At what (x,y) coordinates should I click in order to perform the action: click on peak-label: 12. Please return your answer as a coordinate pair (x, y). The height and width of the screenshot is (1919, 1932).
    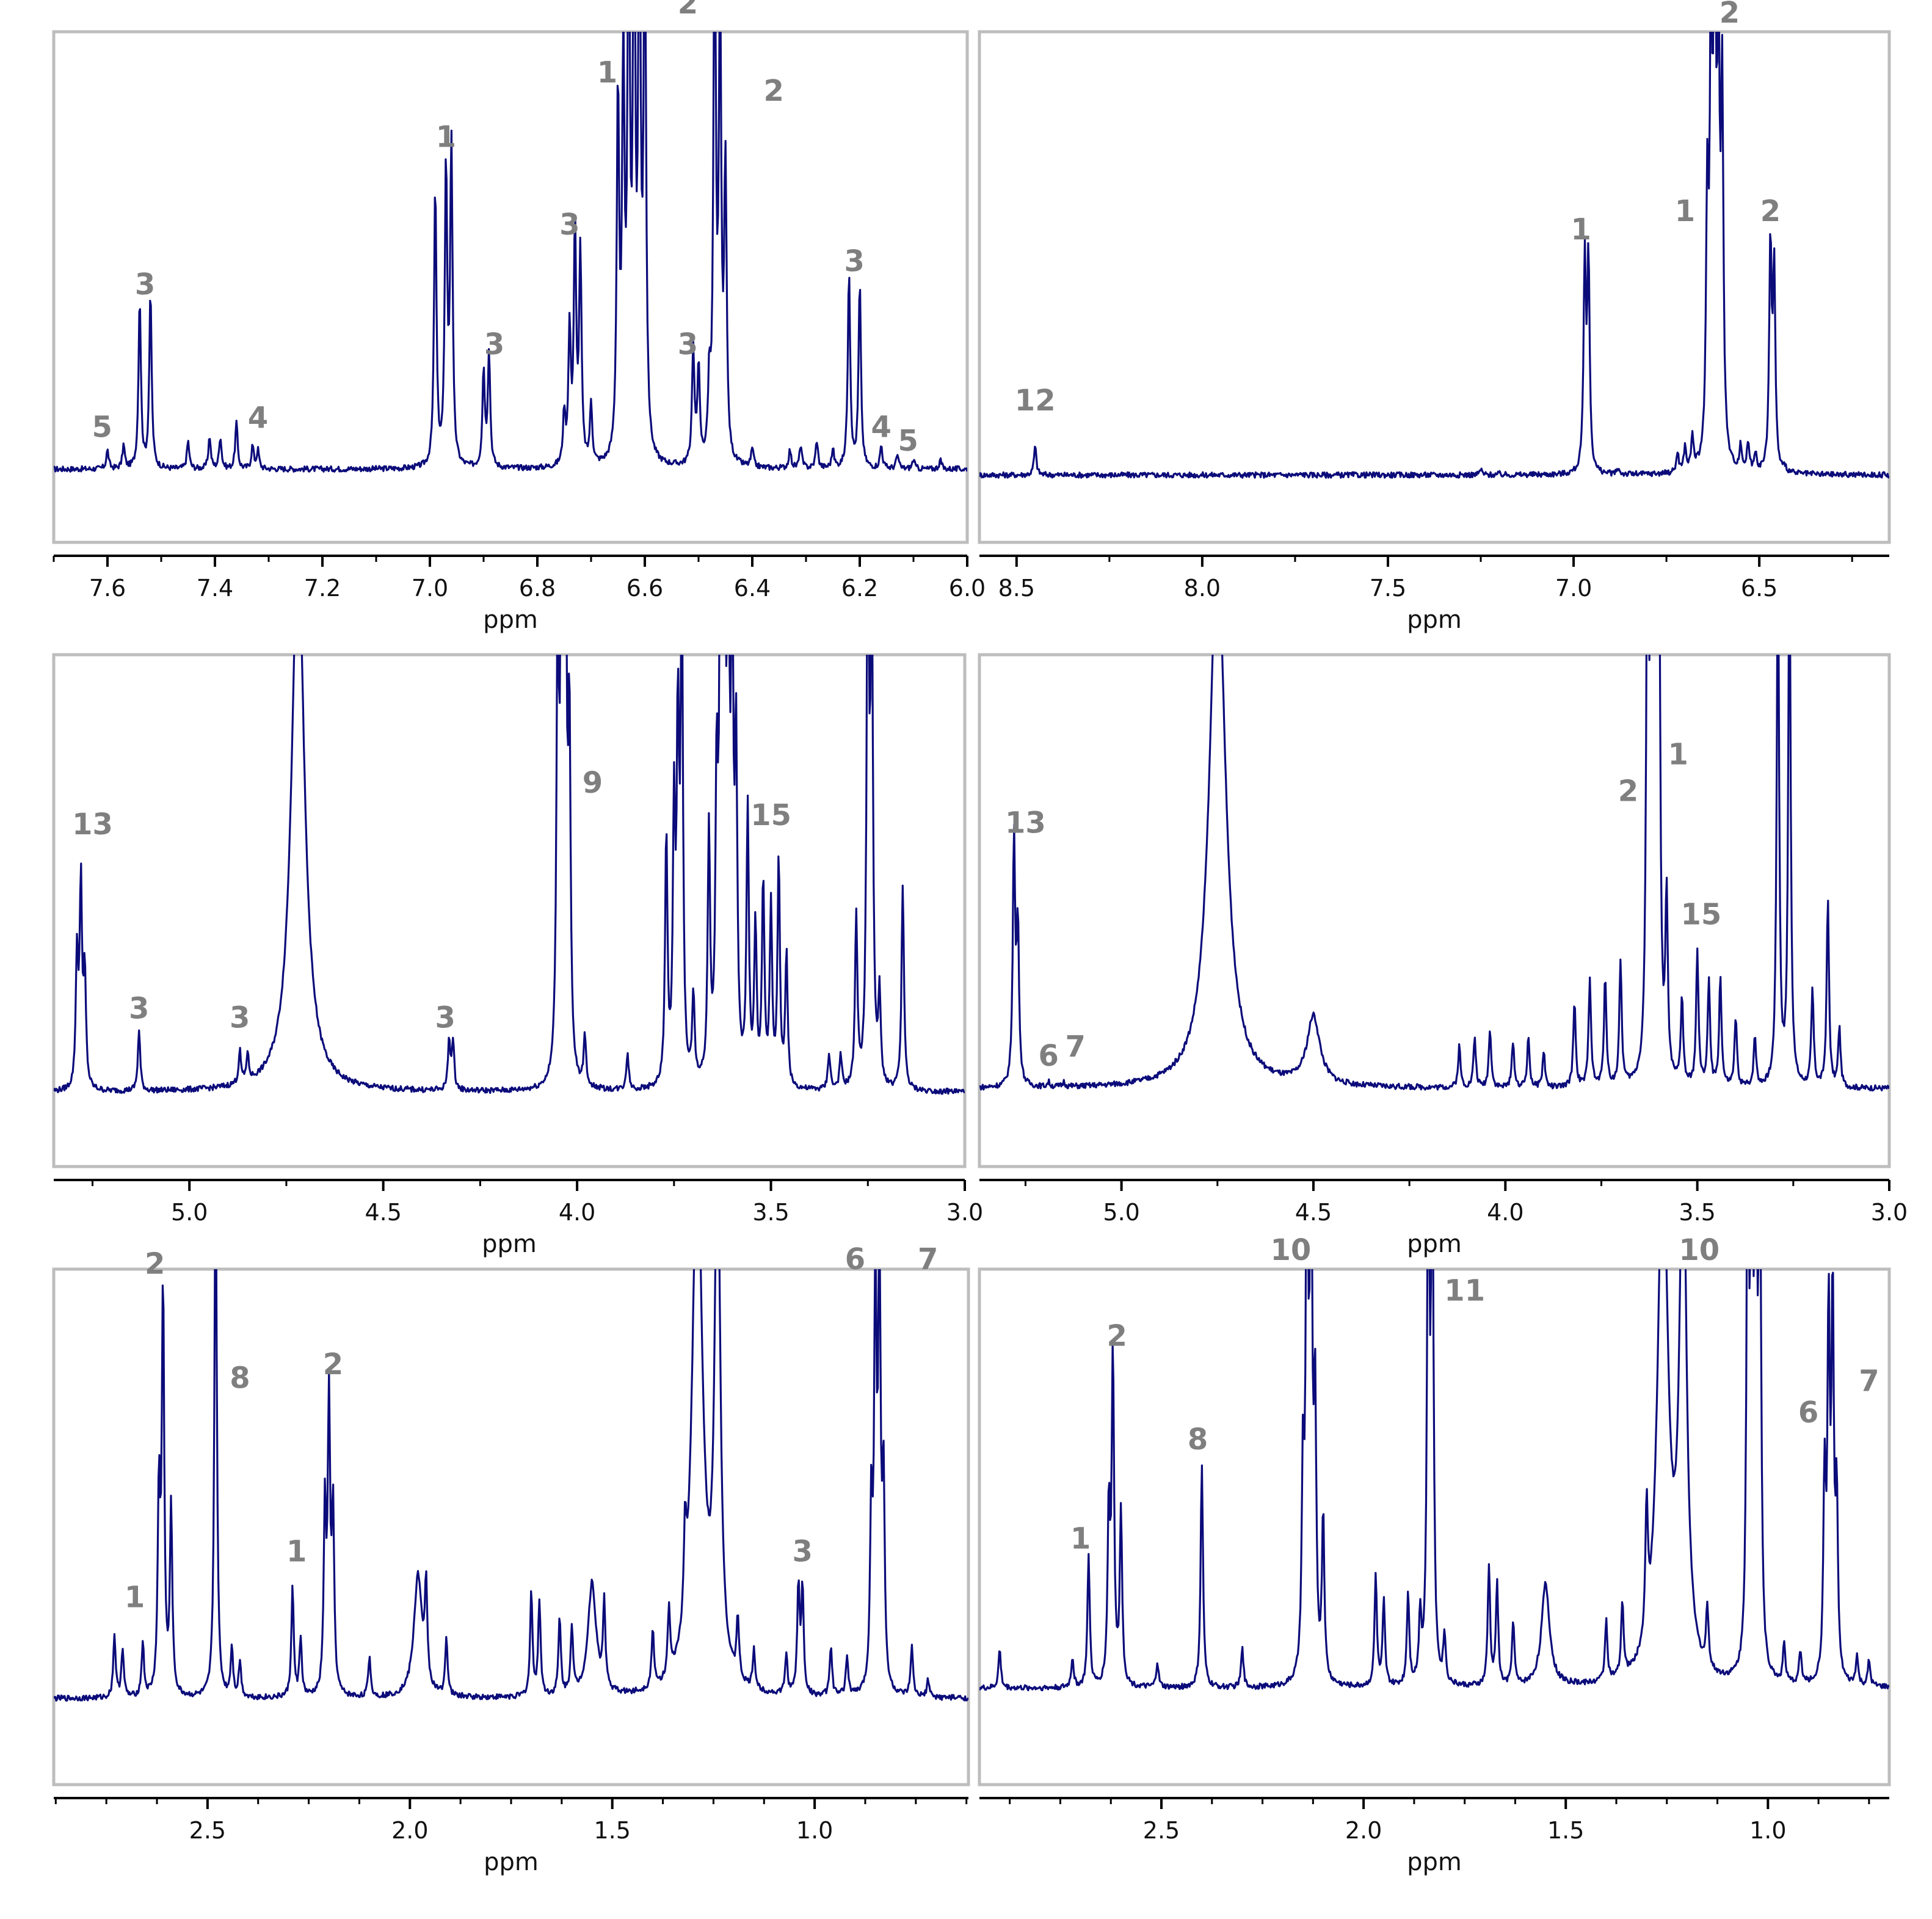
    Looking at the image, I should click on (1035, 401).